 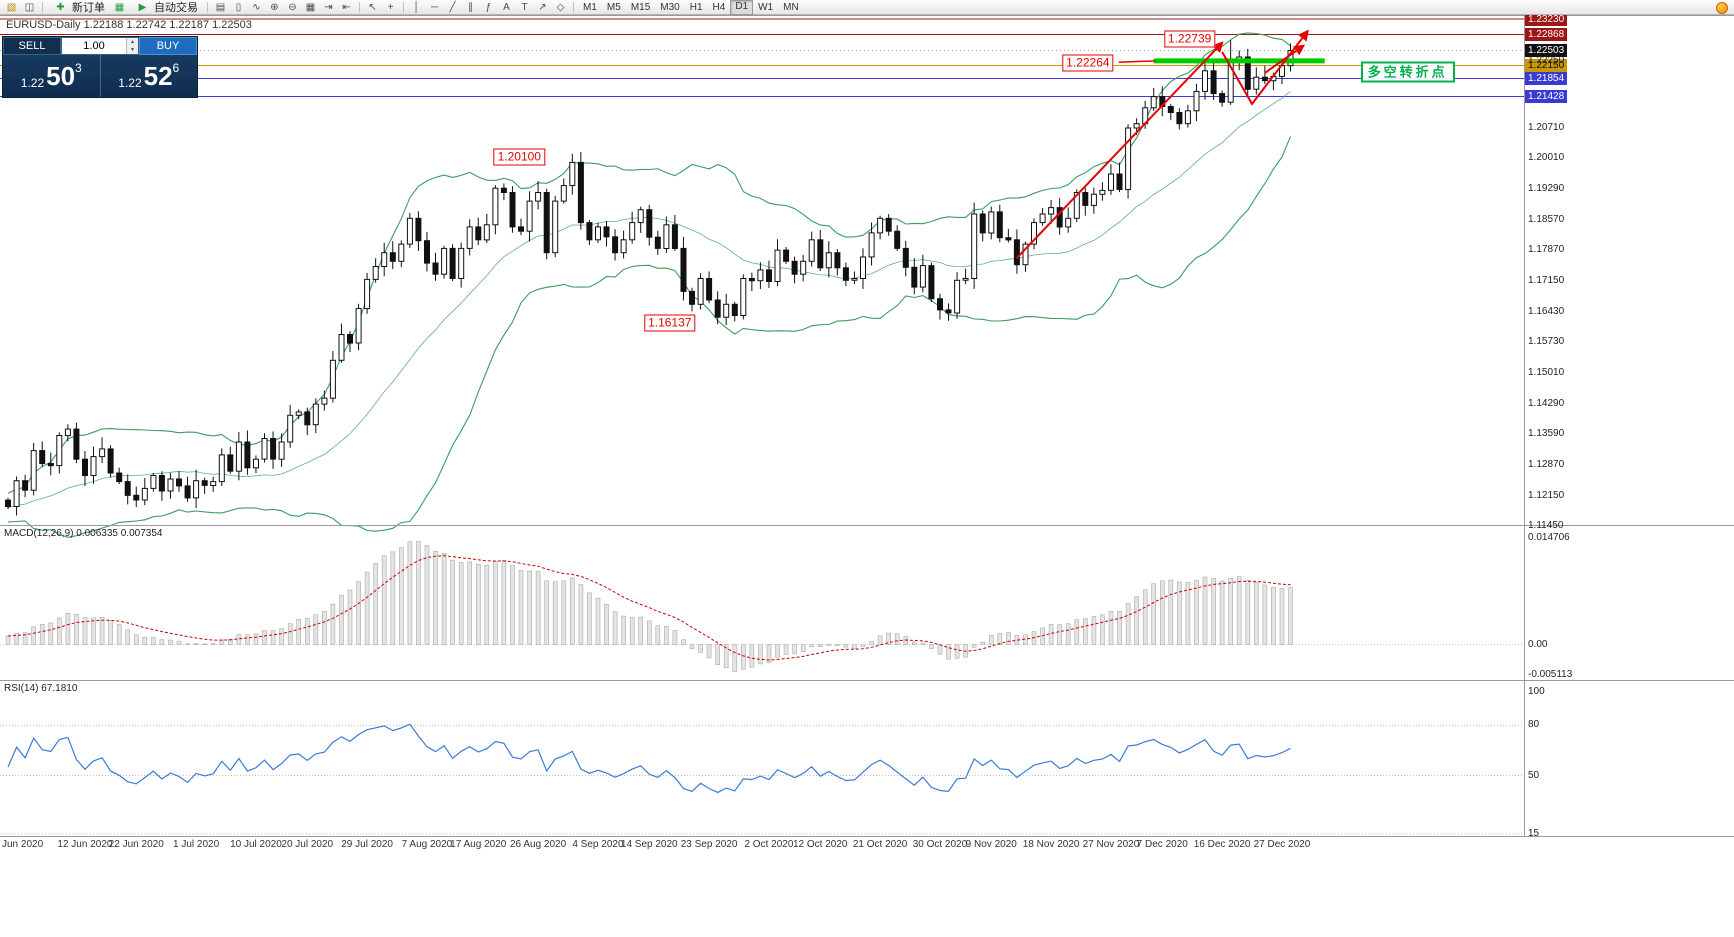 I want to click on tf-button-W1: W1, so click(x=766, y=7).